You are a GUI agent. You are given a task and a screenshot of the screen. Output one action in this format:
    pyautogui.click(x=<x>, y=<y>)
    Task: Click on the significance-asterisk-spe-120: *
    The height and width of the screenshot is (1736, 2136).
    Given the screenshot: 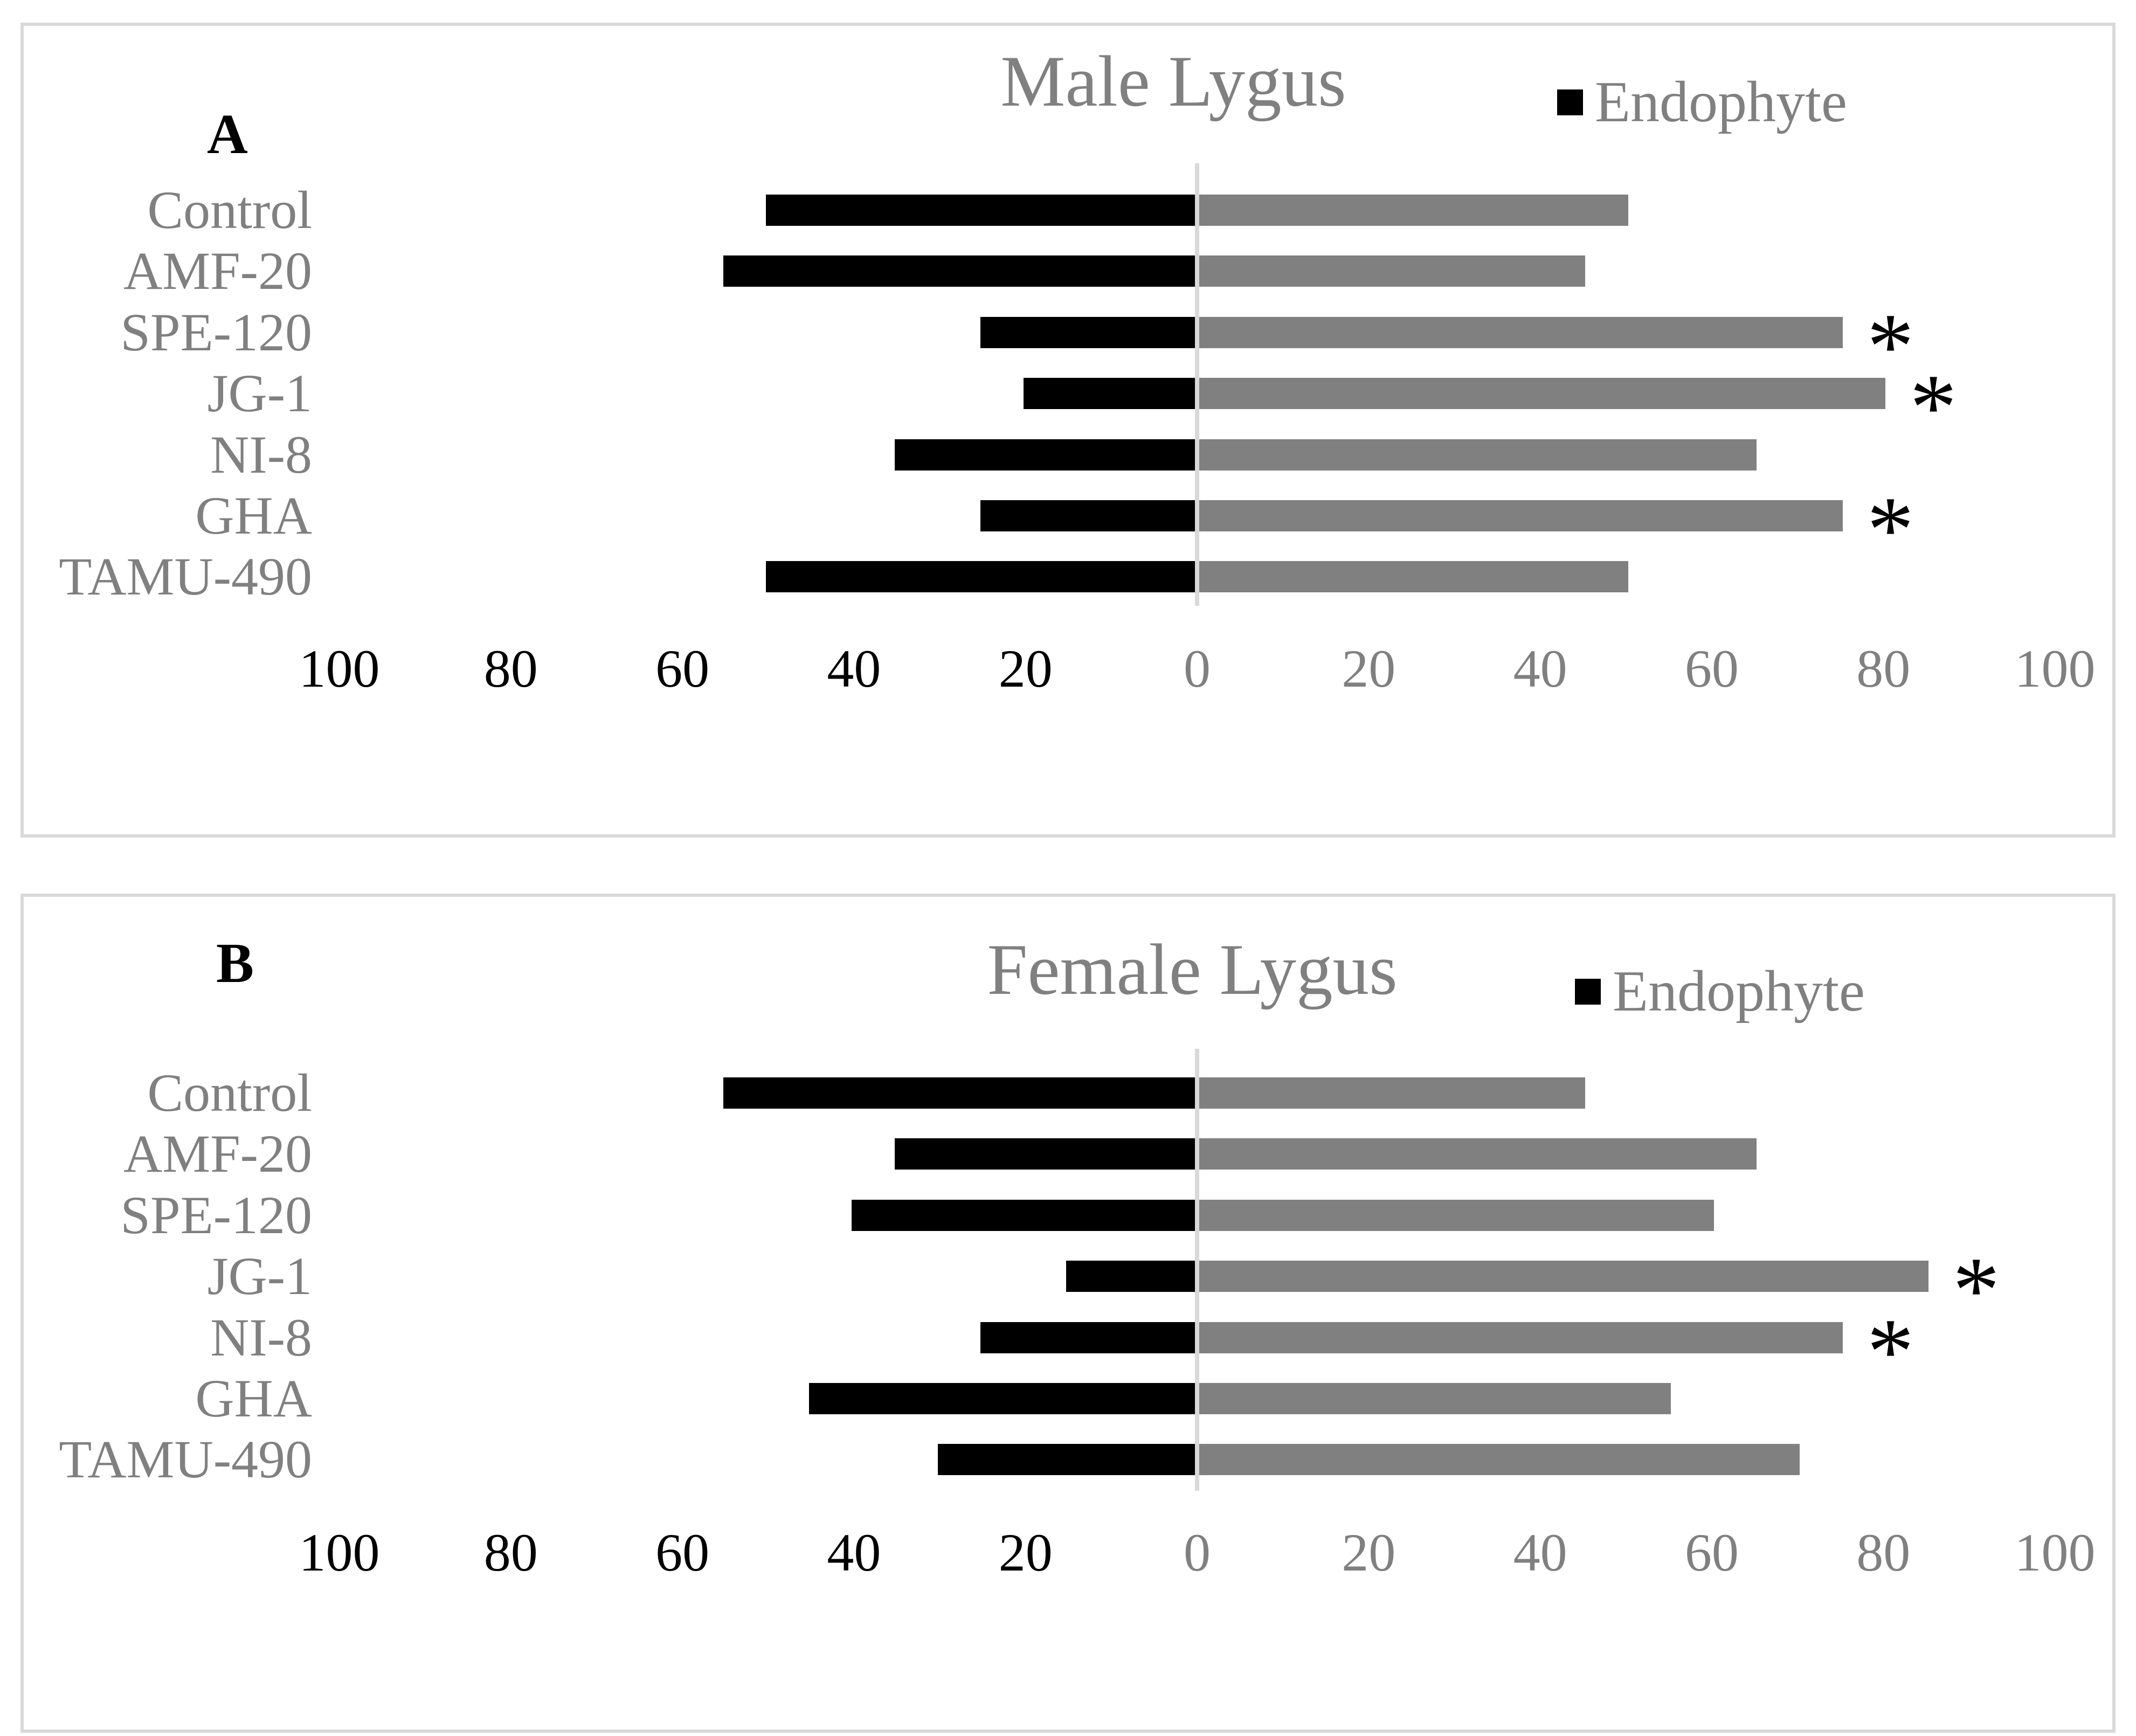 What is the action you would take?
    pyautogui.click(x=1890, y=345)
    